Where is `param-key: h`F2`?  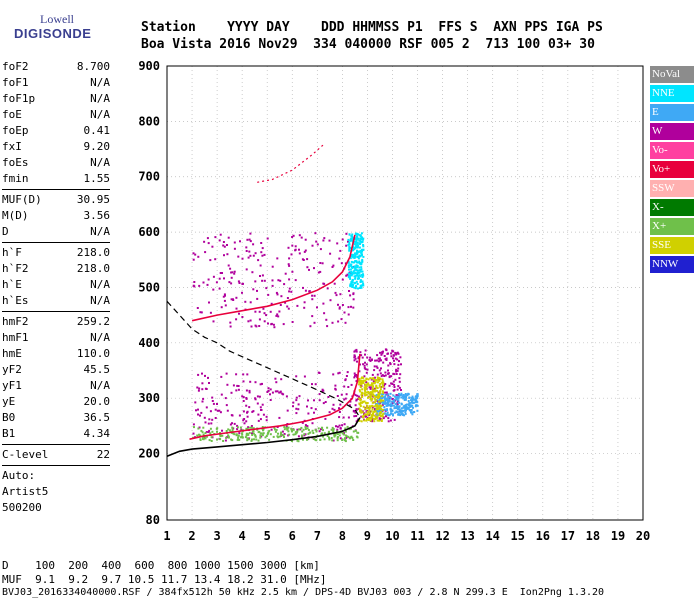
param-key: h`F2 is located at coordinates (15, 268).